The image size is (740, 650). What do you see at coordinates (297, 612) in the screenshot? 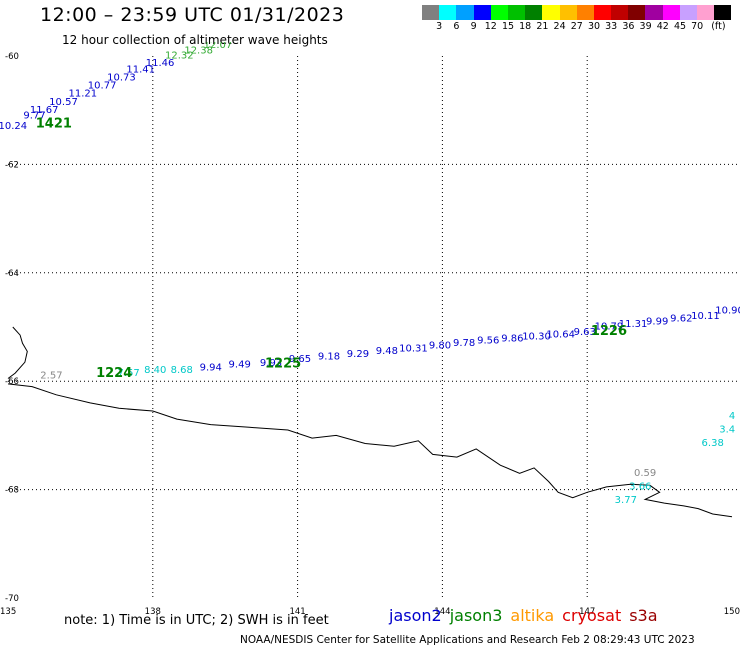
I see `x-tick-label: 141` at bounding box center [297, 612].